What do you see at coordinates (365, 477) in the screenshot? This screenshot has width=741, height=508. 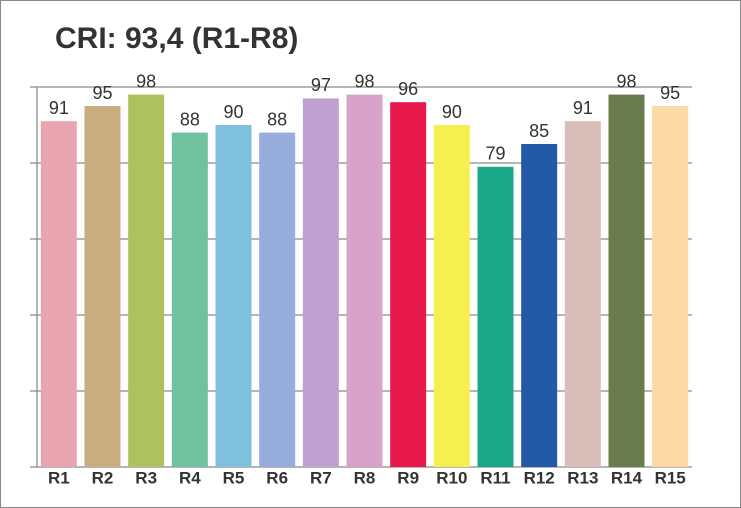 I see `x-tick-label: R8` at bounding box center [365, 477].